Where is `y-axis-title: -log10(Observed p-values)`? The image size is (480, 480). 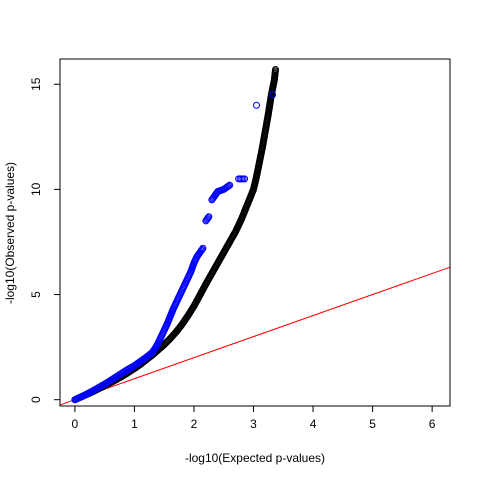
y-axis-title: -log10(Observed p-values) is located at coordinates (10, 233).